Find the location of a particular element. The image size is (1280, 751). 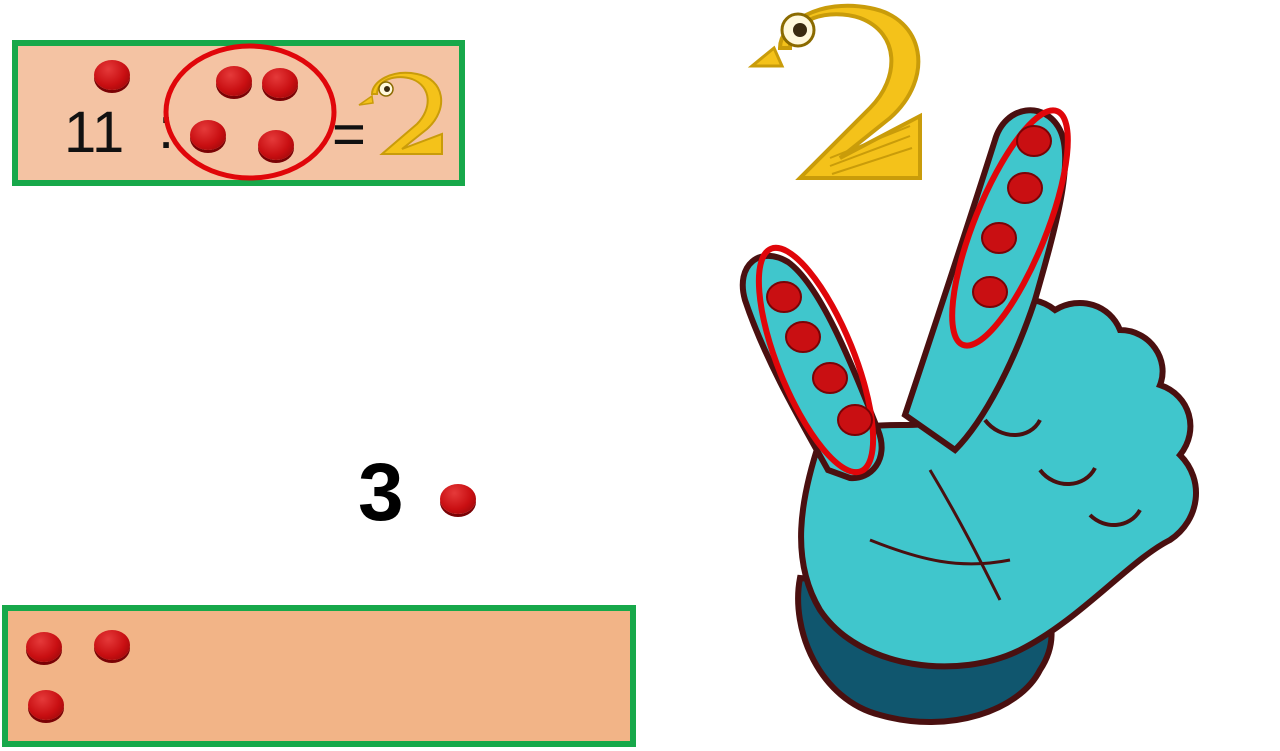

equals-sign: = is located at coordinates (349, 134).